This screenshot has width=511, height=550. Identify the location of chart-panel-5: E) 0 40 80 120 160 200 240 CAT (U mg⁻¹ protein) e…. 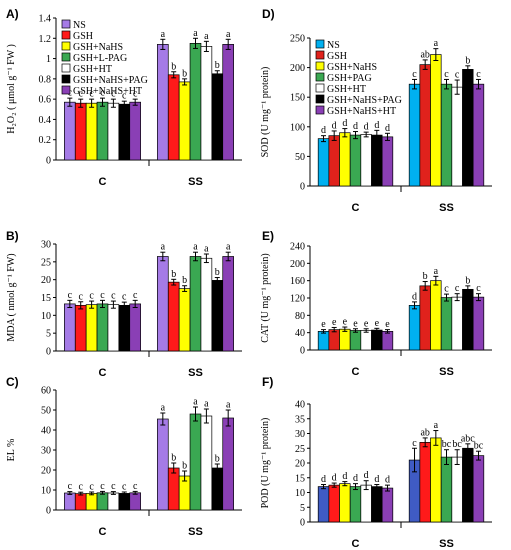
(376, 303).